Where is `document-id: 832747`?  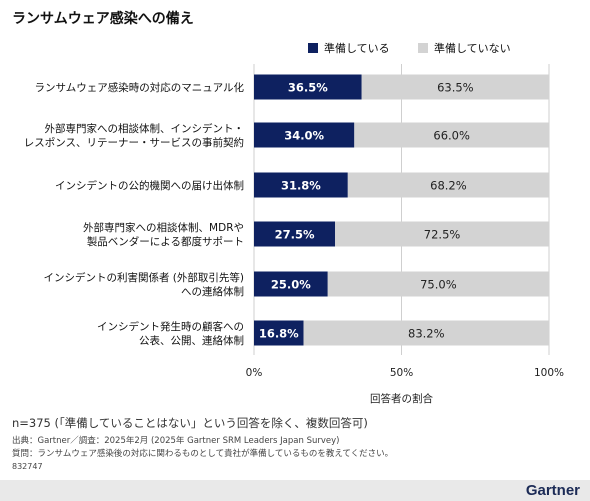 document-id: 832747 is located at coordinates (27, 466).